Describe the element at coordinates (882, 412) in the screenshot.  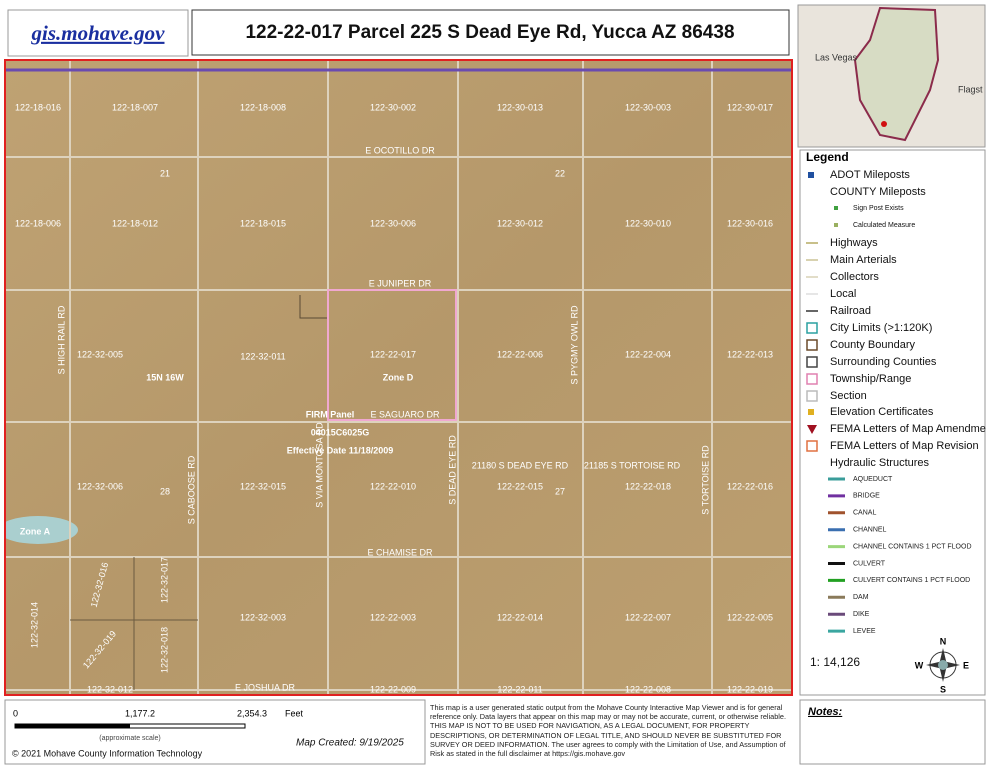
I see `legend-item: Elevation Certificates` at that location.